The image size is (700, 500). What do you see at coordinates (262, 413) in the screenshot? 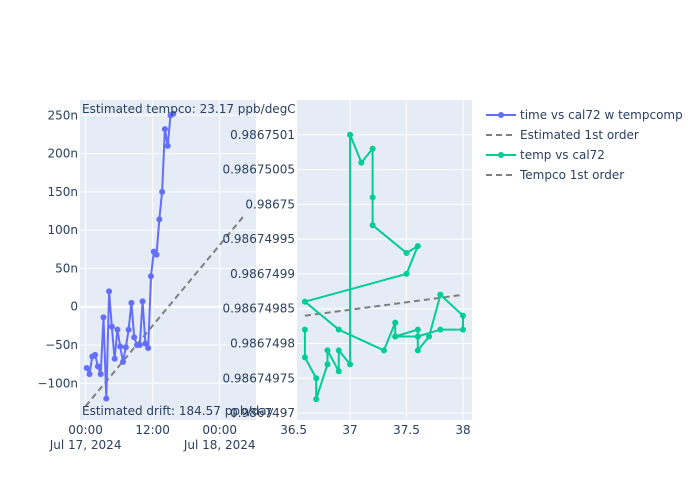
I see `right-y-tick-label: 0.9867497` at bounding box center [262, 413].